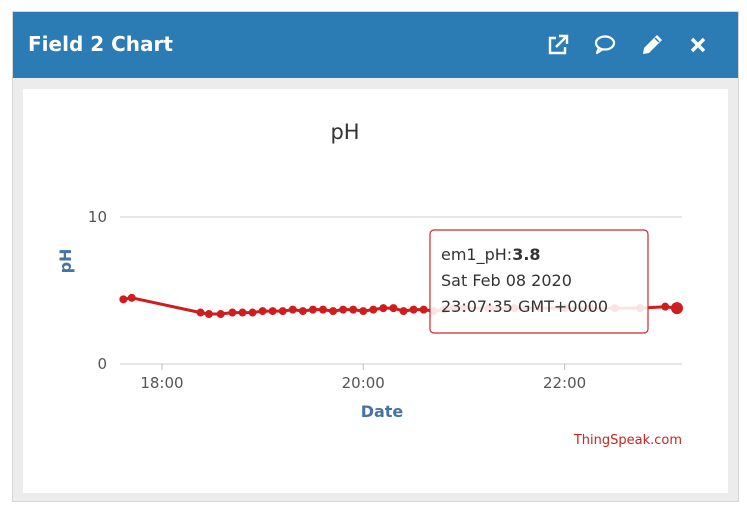 This screenshot has height=513, width=747. I want to click on x-axis-label: Date, so click(382, 411).